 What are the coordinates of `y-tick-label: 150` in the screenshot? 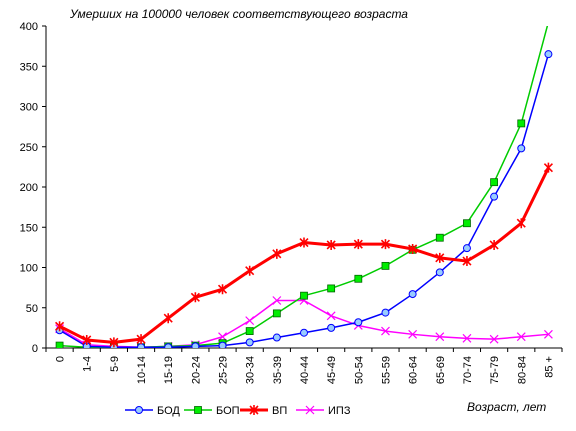 It's located at (29, 228).